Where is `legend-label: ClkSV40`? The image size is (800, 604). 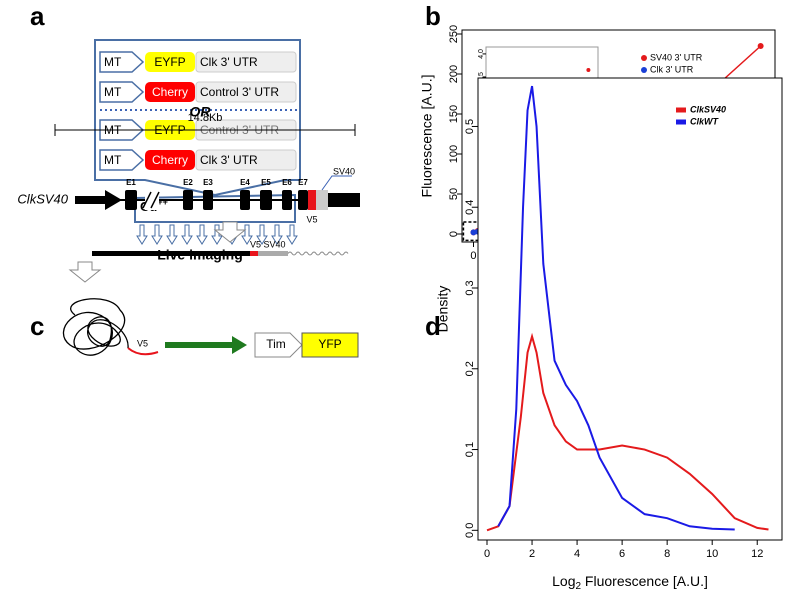
legend-label: ClkSV40 is located at coordinates (708, 109).